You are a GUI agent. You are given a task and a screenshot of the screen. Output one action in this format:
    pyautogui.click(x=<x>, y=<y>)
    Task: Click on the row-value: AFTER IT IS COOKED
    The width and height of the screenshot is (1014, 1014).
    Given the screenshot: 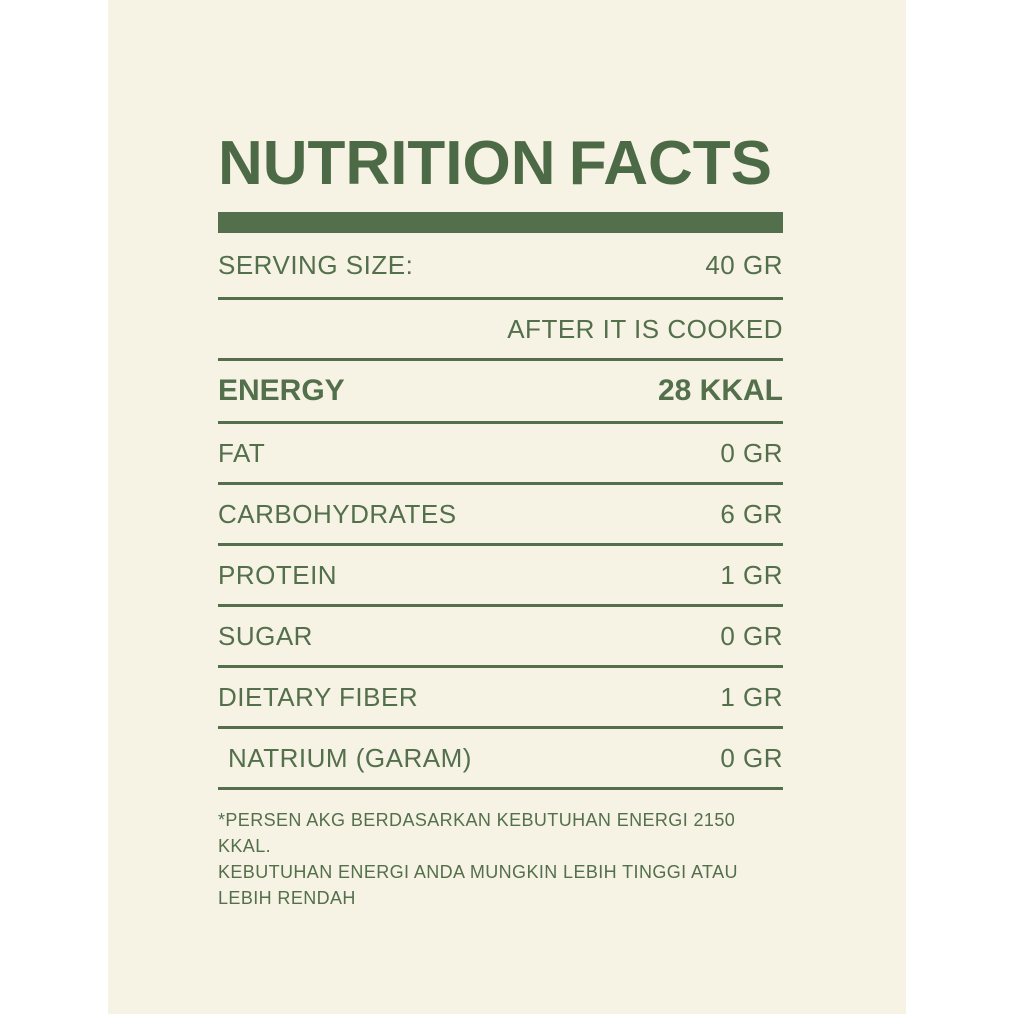 What is the action you would take?
    pyautogui.click(x=645, y=328)
    